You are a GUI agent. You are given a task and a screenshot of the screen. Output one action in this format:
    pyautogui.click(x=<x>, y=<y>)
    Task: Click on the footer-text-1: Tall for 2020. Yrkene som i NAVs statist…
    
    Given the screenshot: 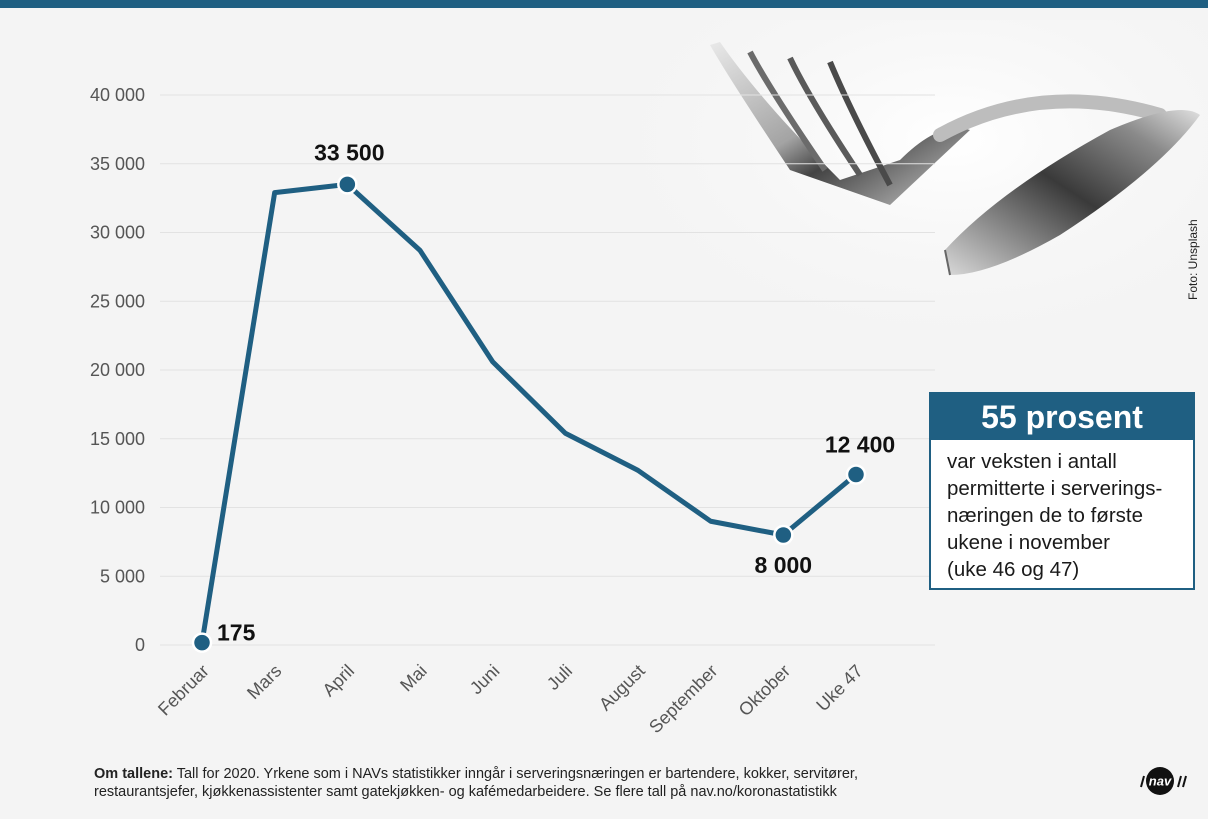 What is the action you would take?
    pyautogui.click(x=515, y=774)
    